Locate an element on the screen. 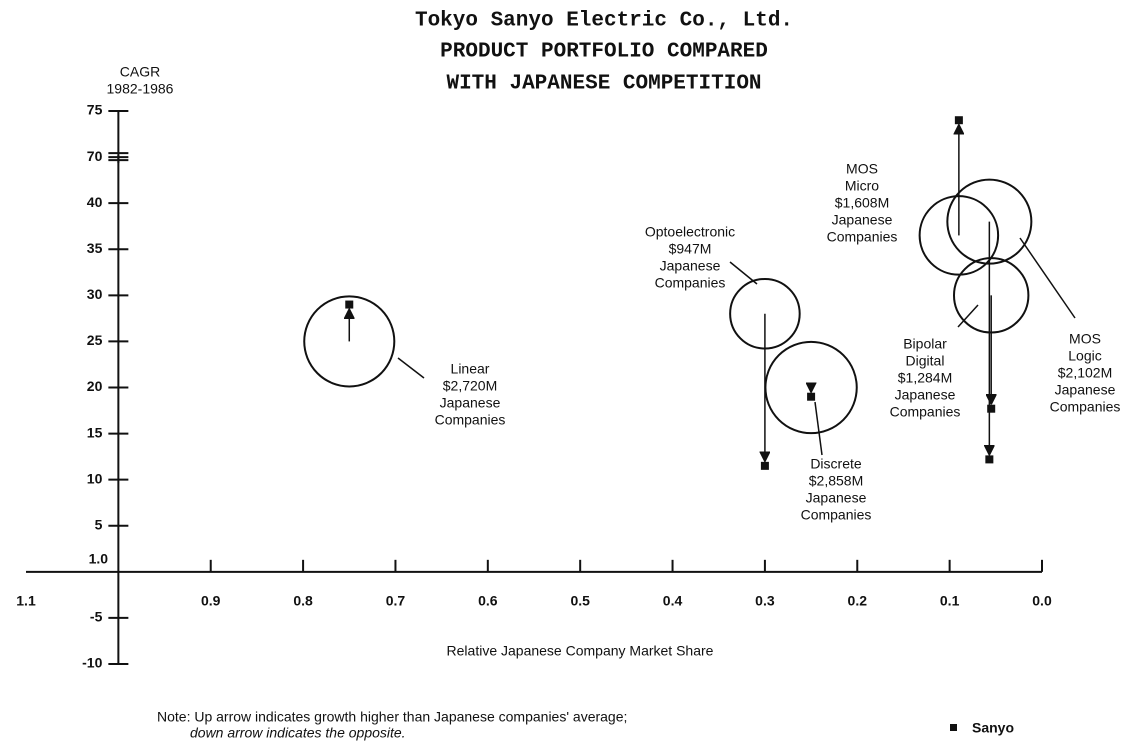 This screenshot has width=1138, height=745. y-tick-label: 70 is located at coordinates (95, 156).